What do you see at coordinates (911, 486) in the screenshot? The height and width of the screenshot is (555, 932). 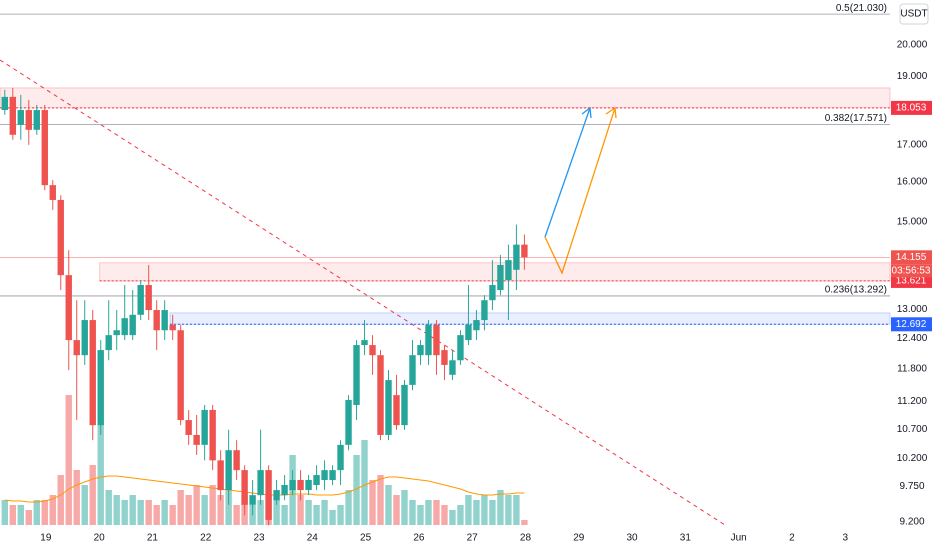 I see `y-tick-label: 9.750` at bounding box center [911, 486].